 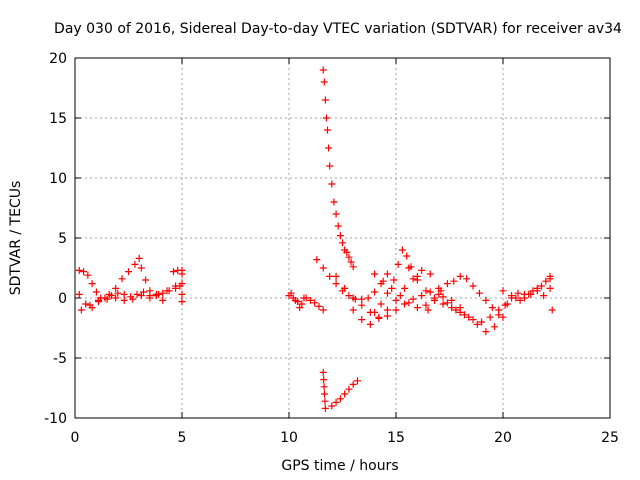 I want to click on series-seg-p-afternoon, so click(x=456, y=300).